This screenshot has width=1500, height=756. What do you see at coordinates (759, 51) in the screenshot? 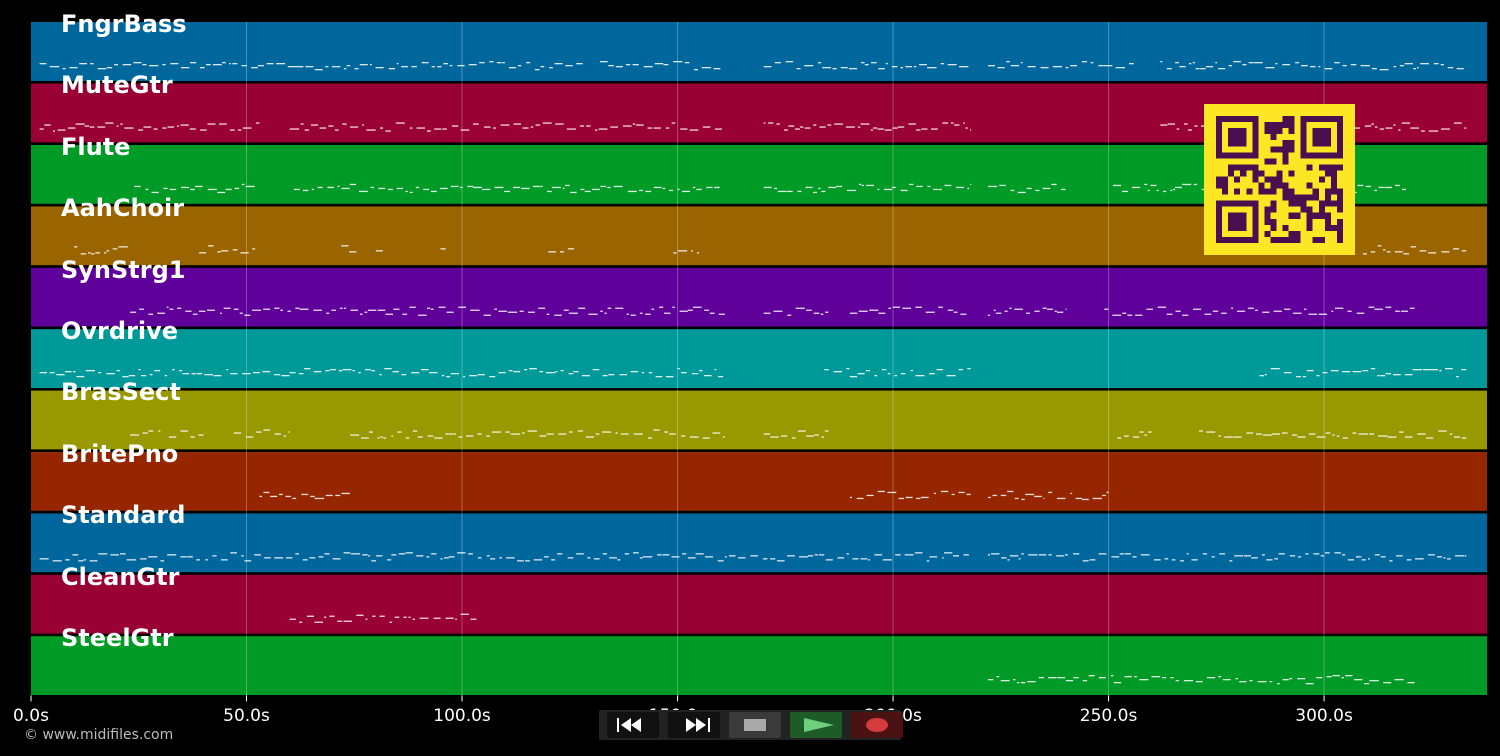
I see `track-band-fngrbass` at bounding box center [759, 51].